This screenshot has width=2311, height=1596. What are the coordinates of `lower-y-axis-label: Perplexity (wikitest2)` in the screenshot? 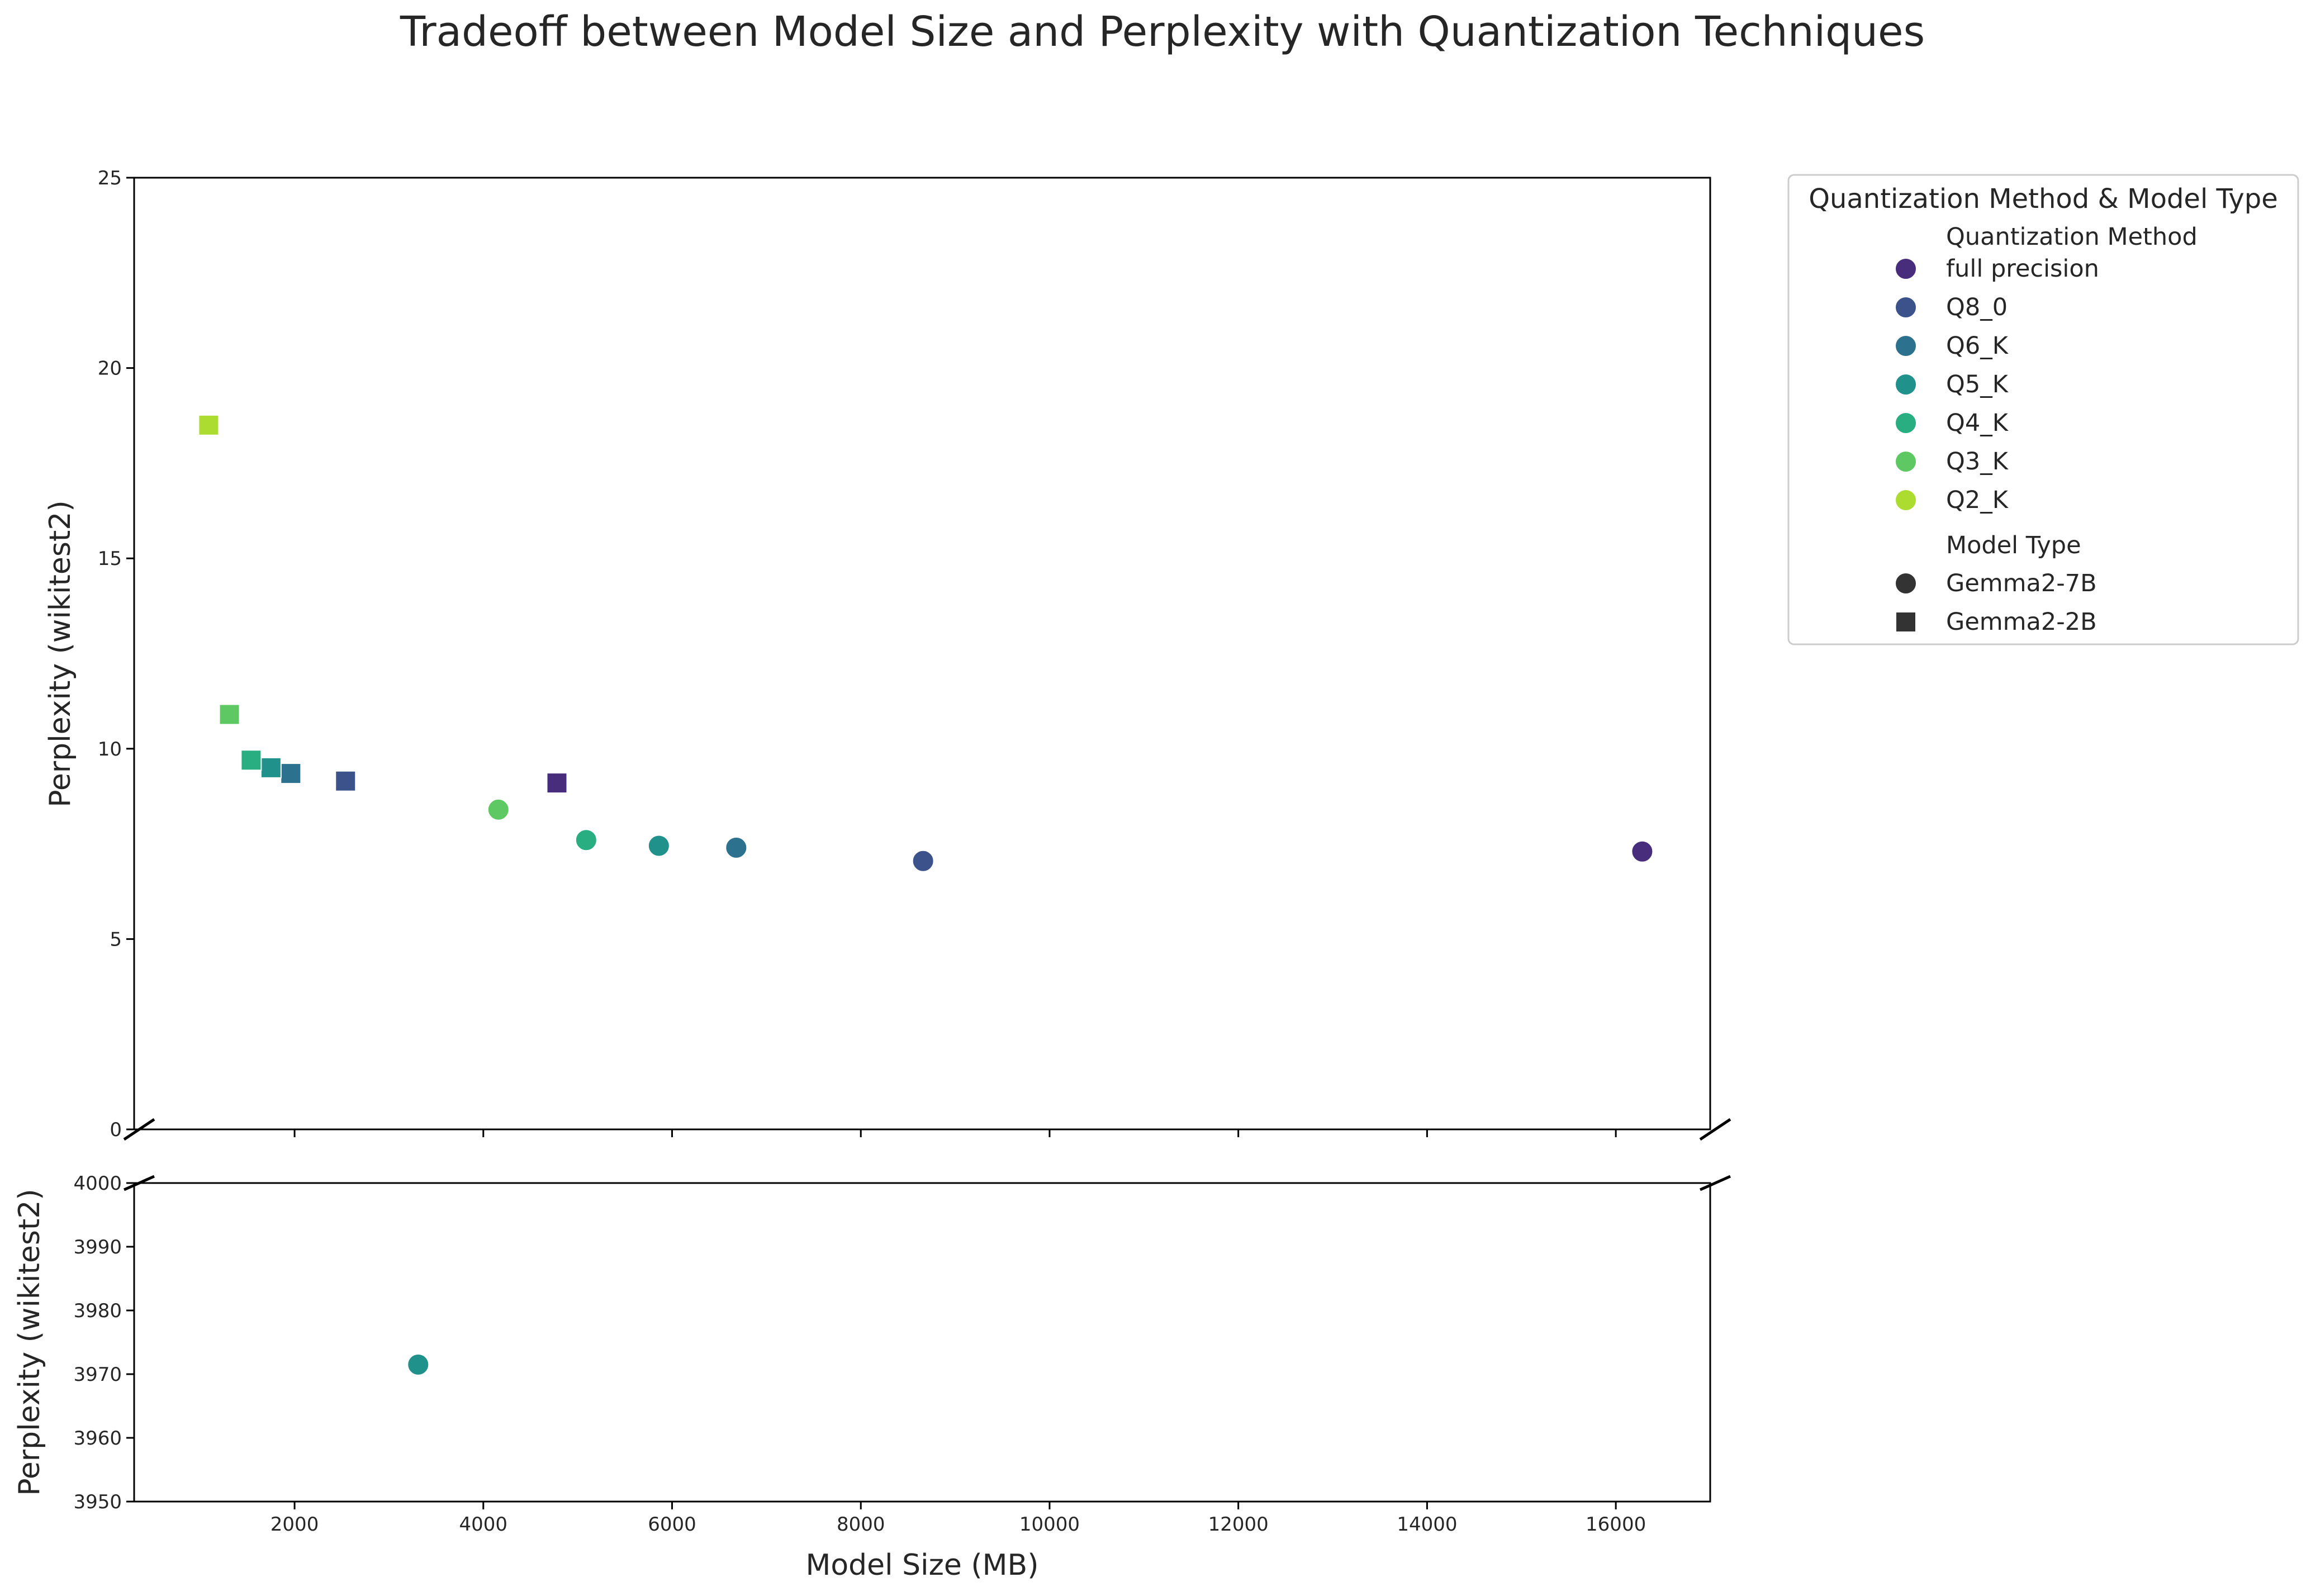 It's located at (29, 1342).